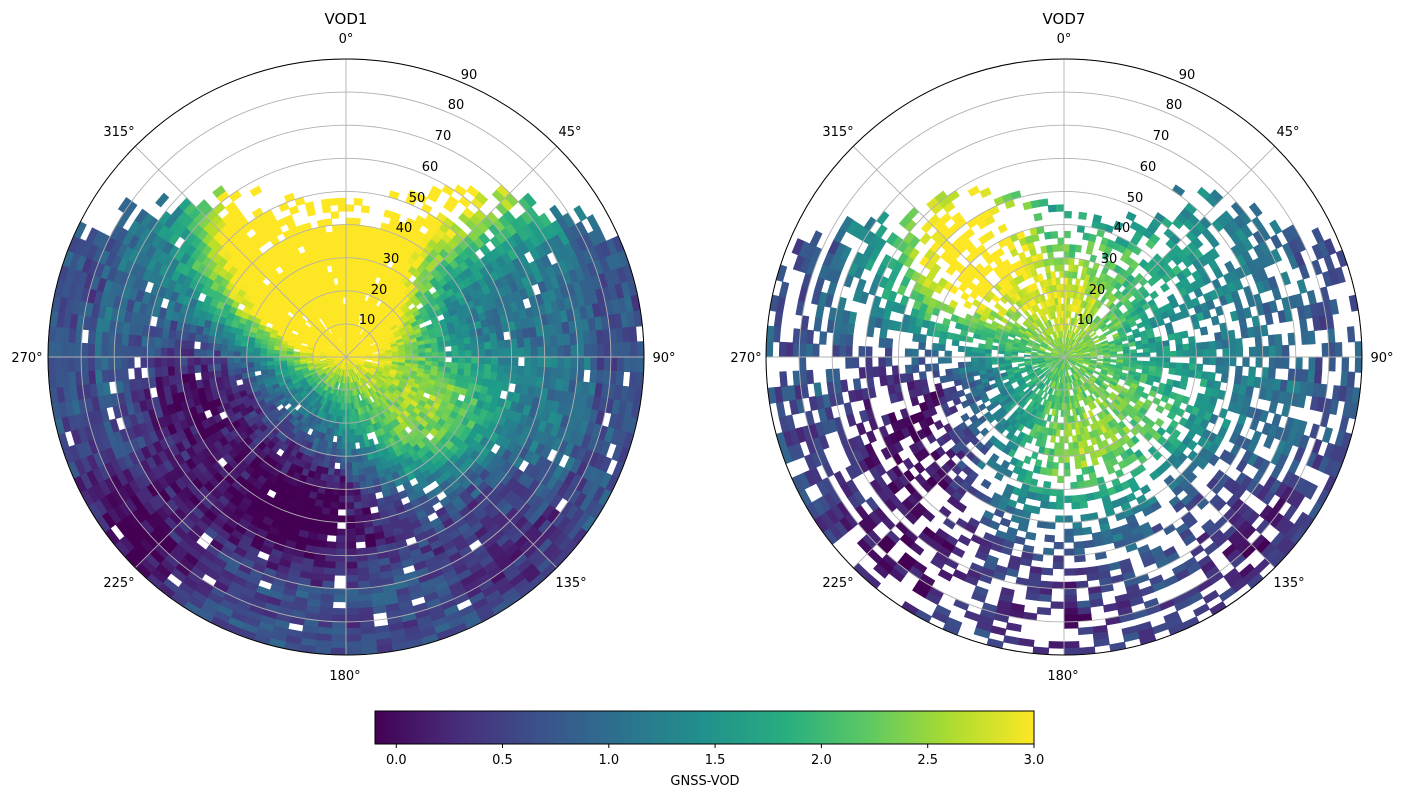 Image resolution: width=1405 pixels, height=797 pixels. Describe the element at coordinates (570, 583) in the screenshot. I see `angular-tick-label: 135°` at that location.